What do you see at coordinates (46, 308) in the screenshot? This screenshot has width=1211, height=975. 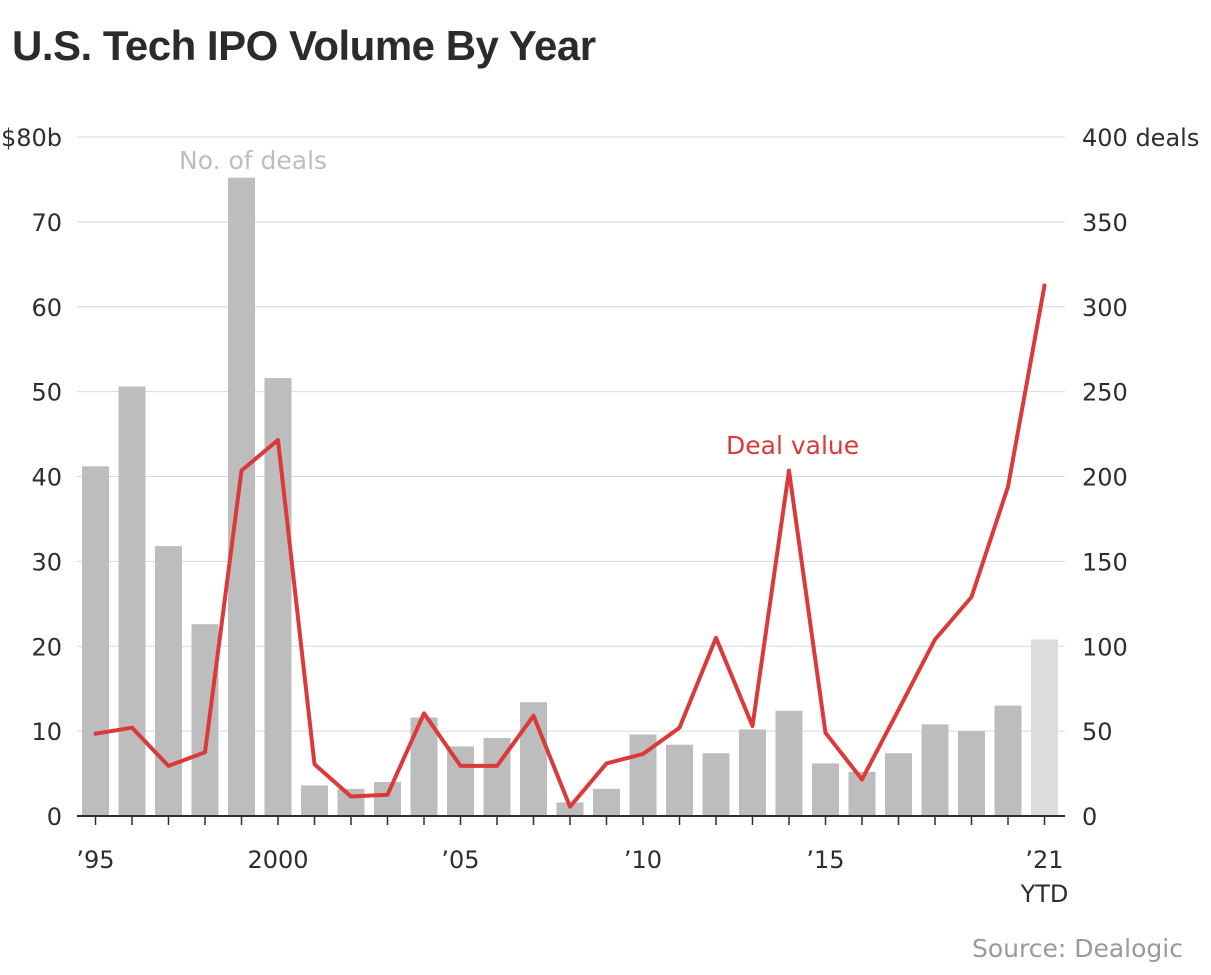 I see `left-axis-tick-label: 60` at bounding box center [46, 308].